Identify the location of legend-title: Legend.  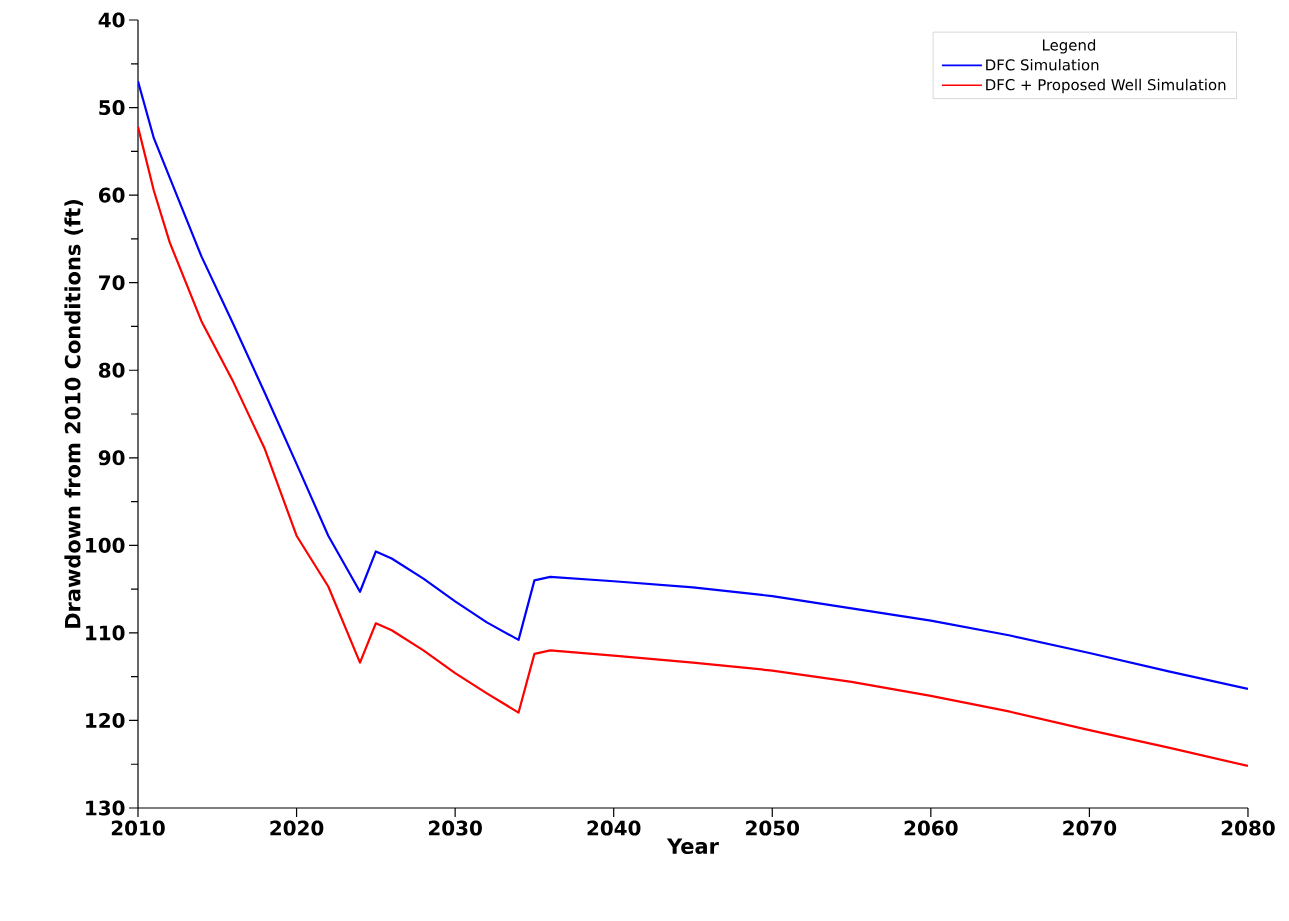
(1069, 46).